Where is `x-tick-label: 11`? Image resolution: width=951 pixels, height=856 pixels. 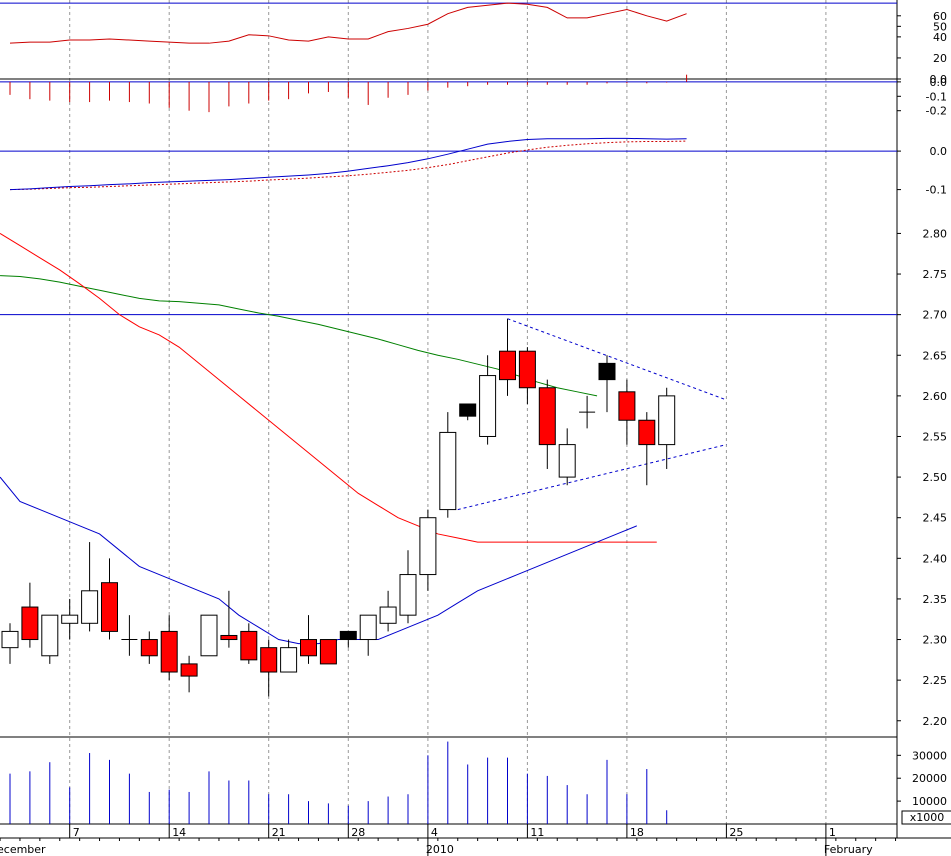
x-tick-label: 11 is located at coordinates (537, 832).